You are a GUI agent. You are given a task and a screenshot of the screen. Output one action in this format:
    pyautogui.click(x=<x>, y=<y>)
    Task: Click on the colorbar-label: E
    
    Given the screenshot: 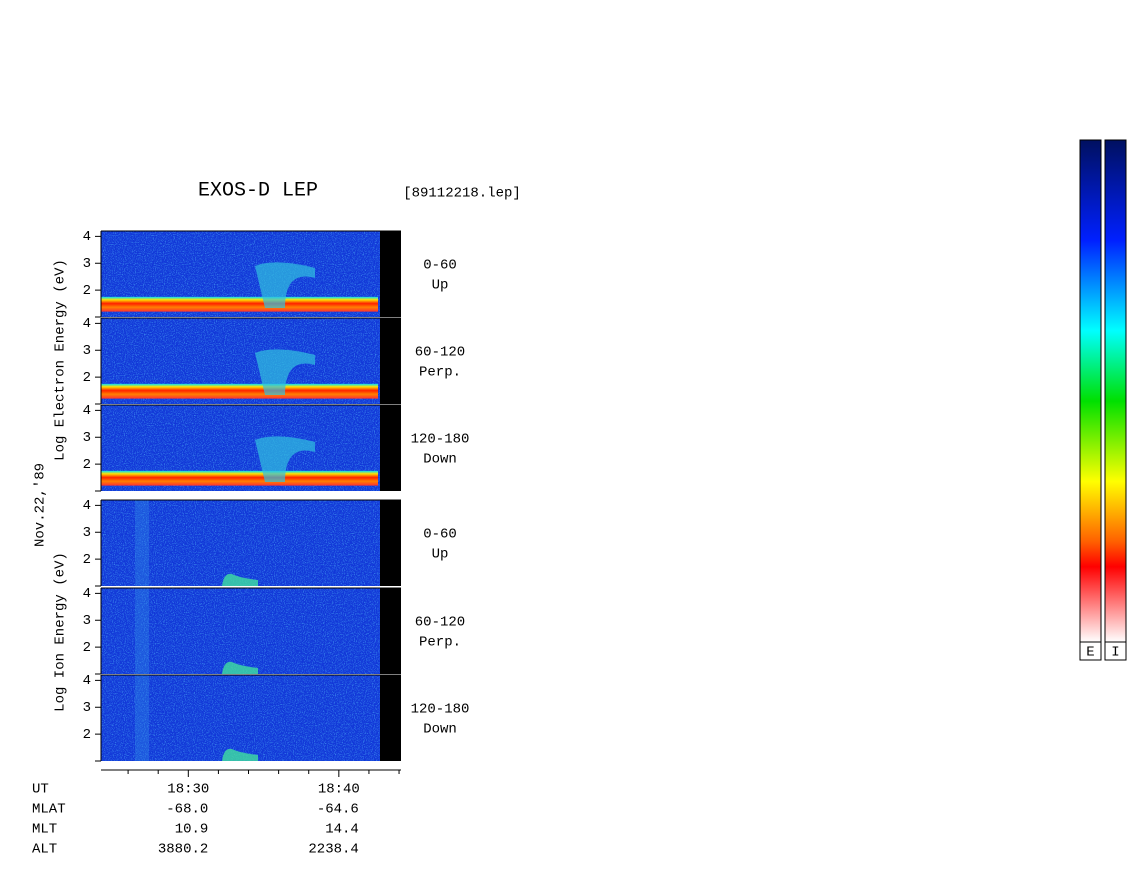 What is the action you would take?
    pyautogui.click(x=1090, y=653)
    